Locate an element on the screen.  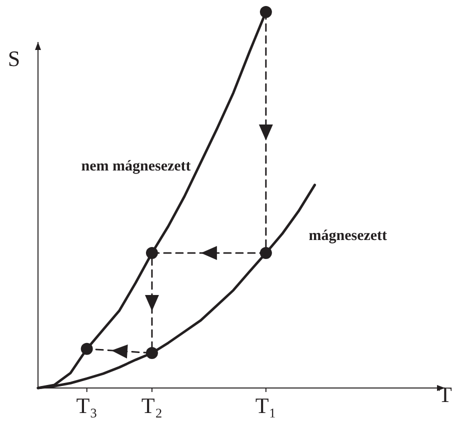
series-label: mágnesezett is located at coordinates (348, 236).